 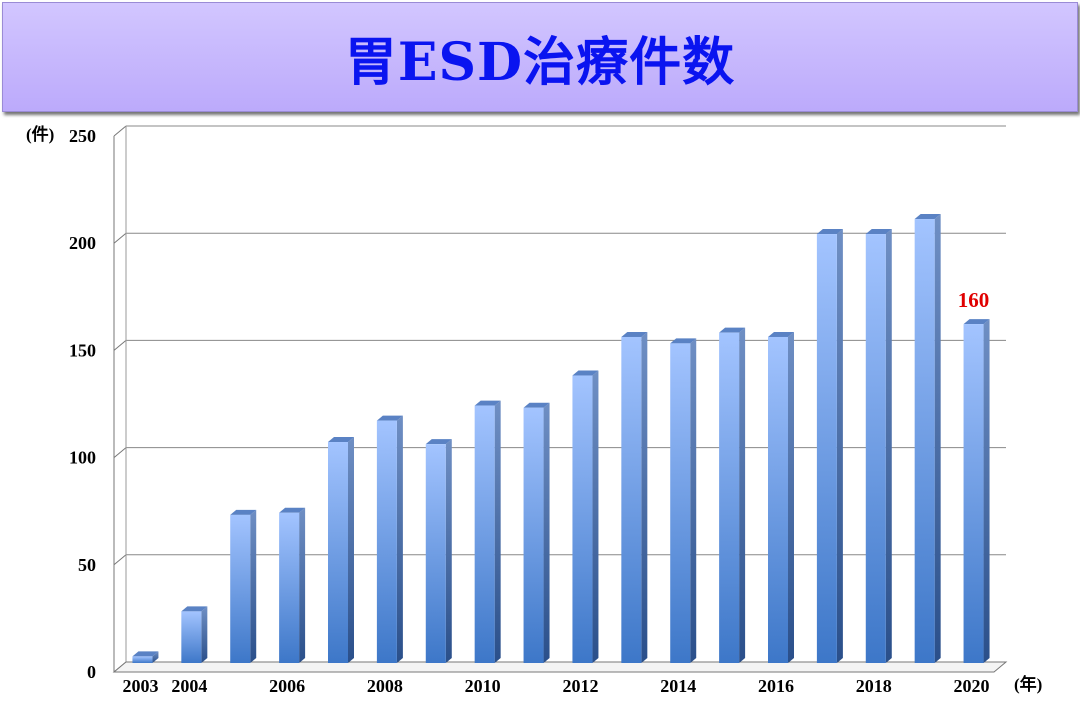 What do you see at coordinates (82, 458) in the screenshot?
I see `y-tick-label: 100` at bounding box center [82, 458].